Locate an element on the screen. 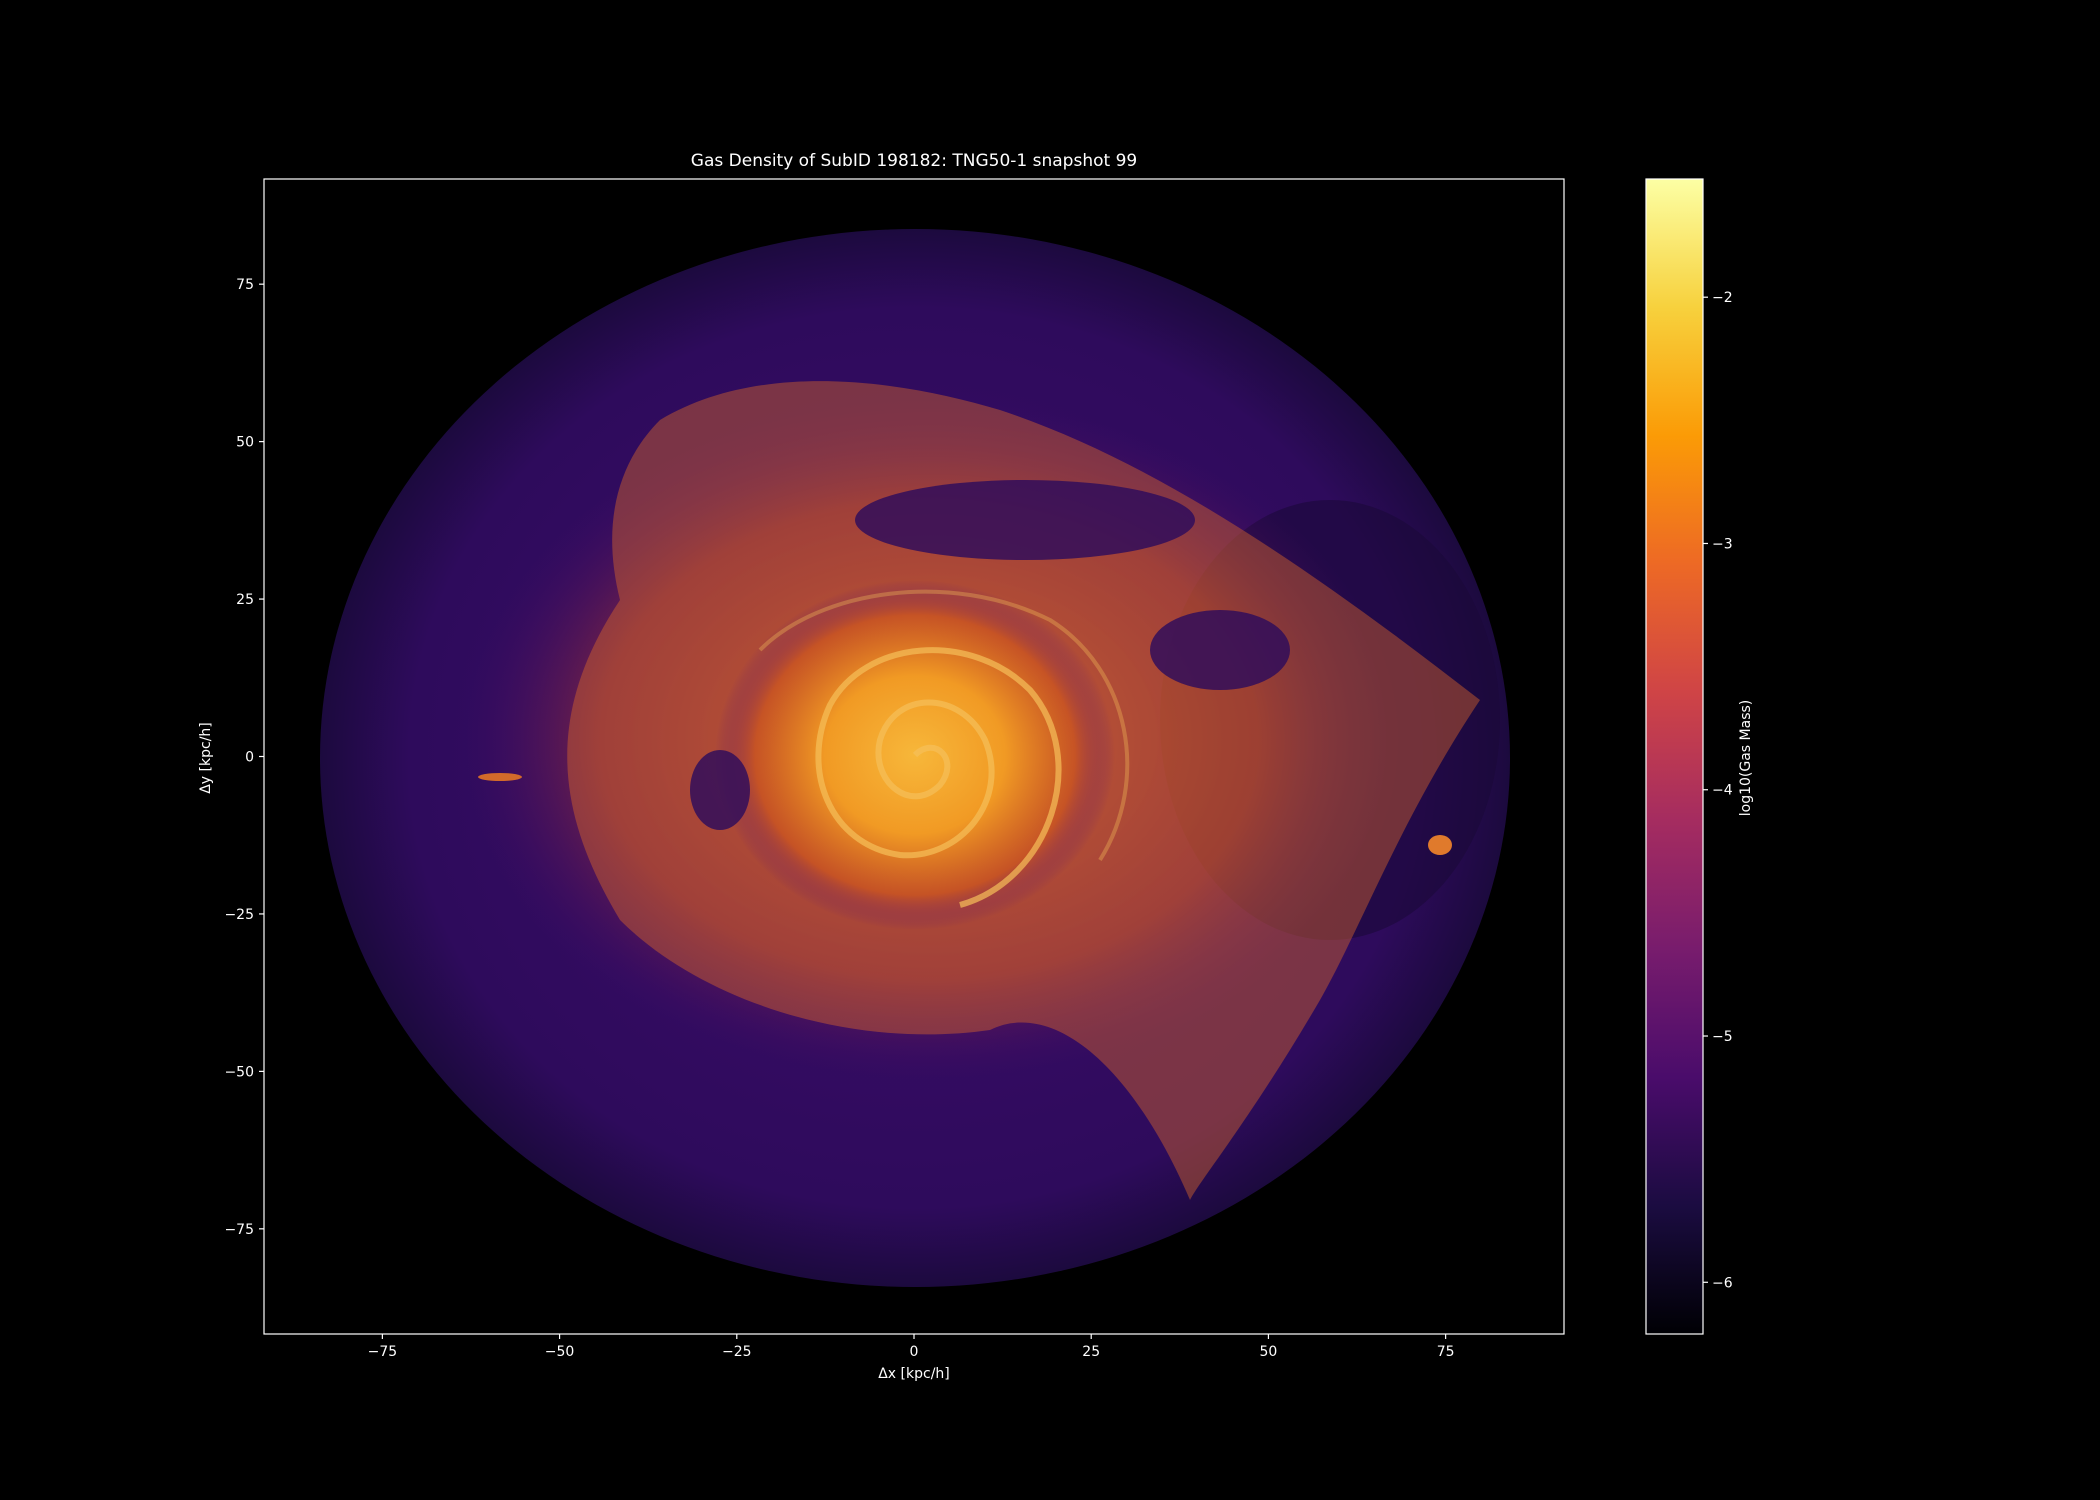  colorbar-tick-label: −6 is located at coordinates (1722, 1283).